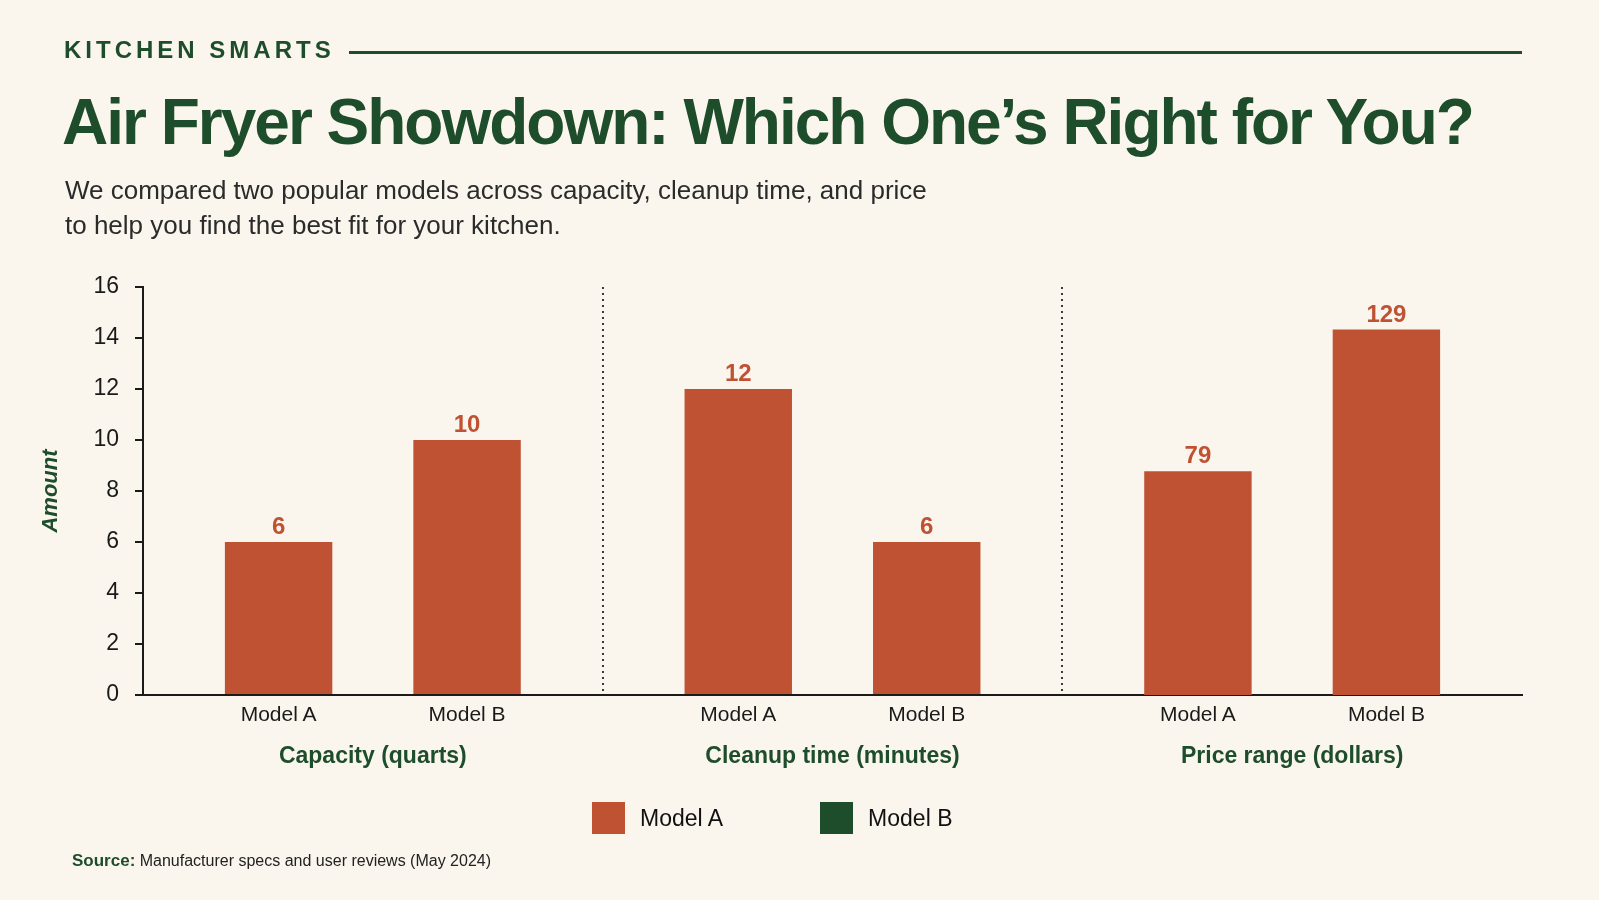 This screenshot has width=1599, height=900. What do you see at coordinates (1198, 455) in the screenshot?
I see `data-label: 79` at bounding box center [1198, 455].